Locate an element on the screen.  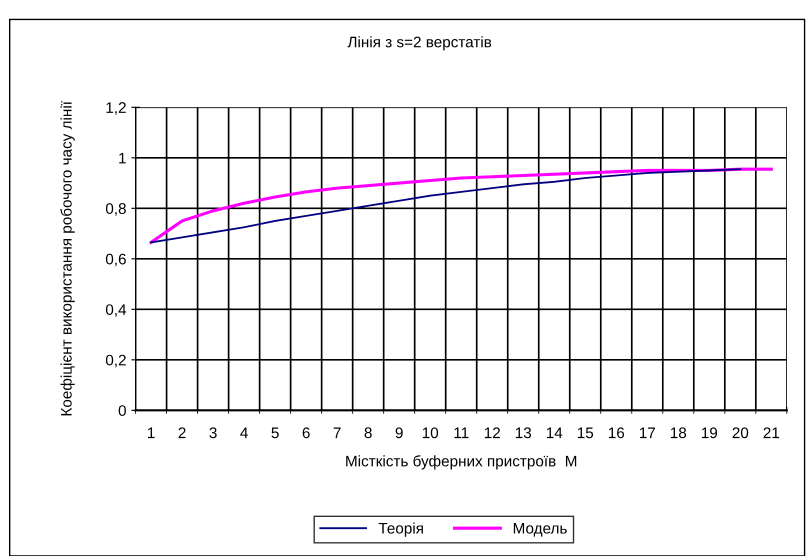
x-tick-label: 4 is located at coordinates (244, 433).